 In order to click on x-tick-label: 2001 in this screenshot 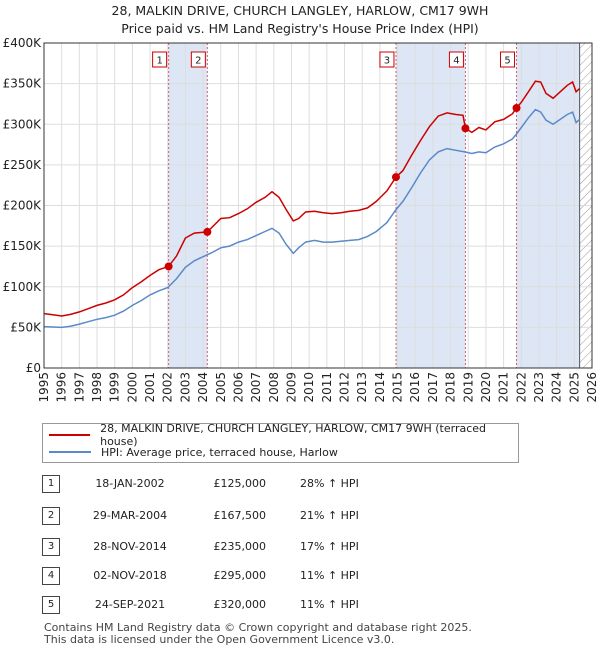, I will do `click(150, 387)`.